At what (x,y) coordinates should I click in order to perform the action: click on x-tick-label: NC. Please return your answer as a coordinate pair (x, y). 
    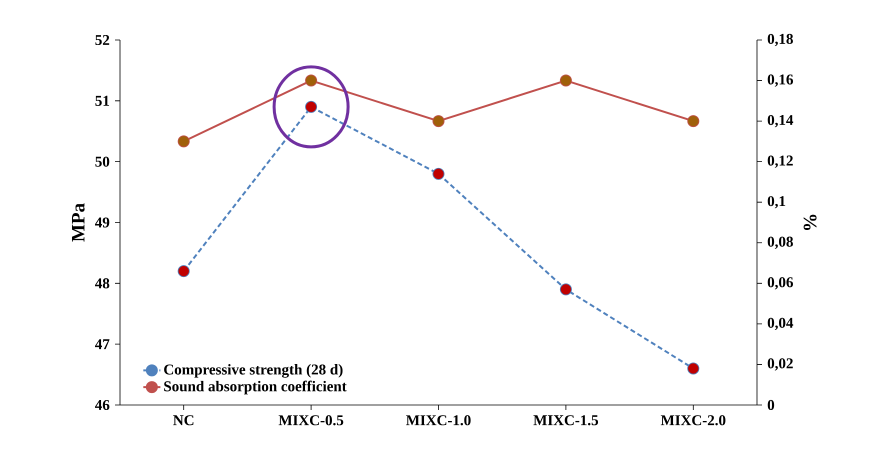
    Looking at the image, I should click on (183, 420).